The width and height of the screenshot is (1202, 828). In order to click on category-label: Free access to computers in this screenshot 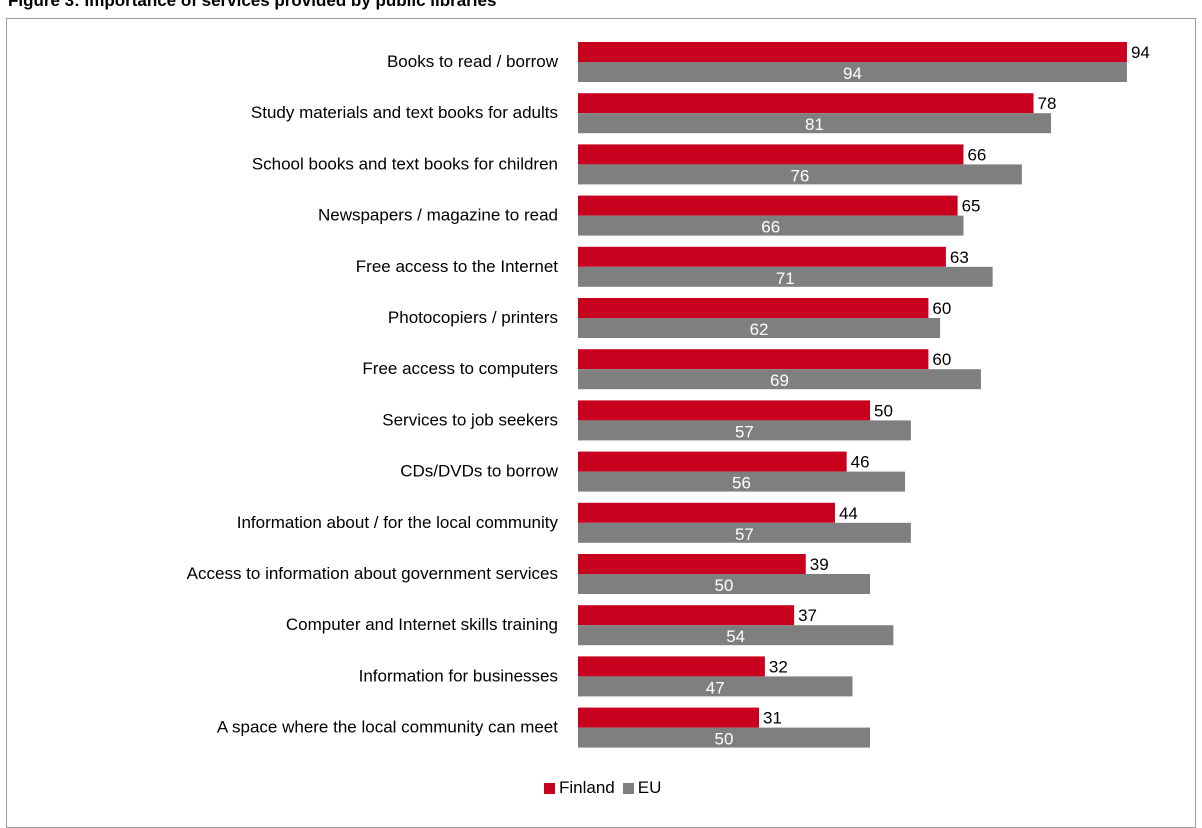, I will do `click(460, 368)`.